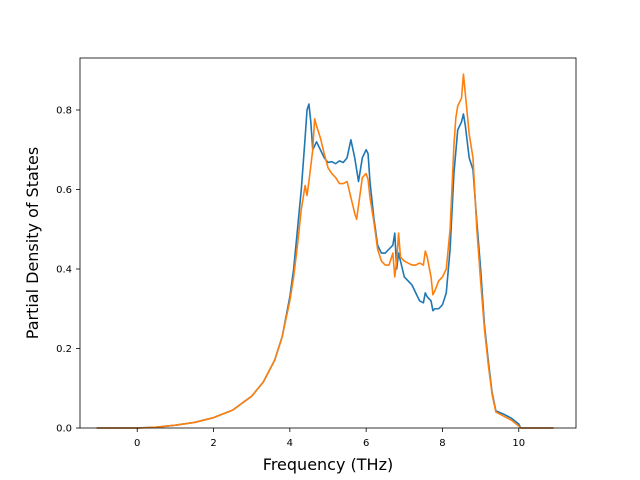 This screenshot has height=480, width=640. What do you see at coordinates (290, 443) in the screenshot?
I see `x-tick-label: 4` at bounding box center [290, 443].